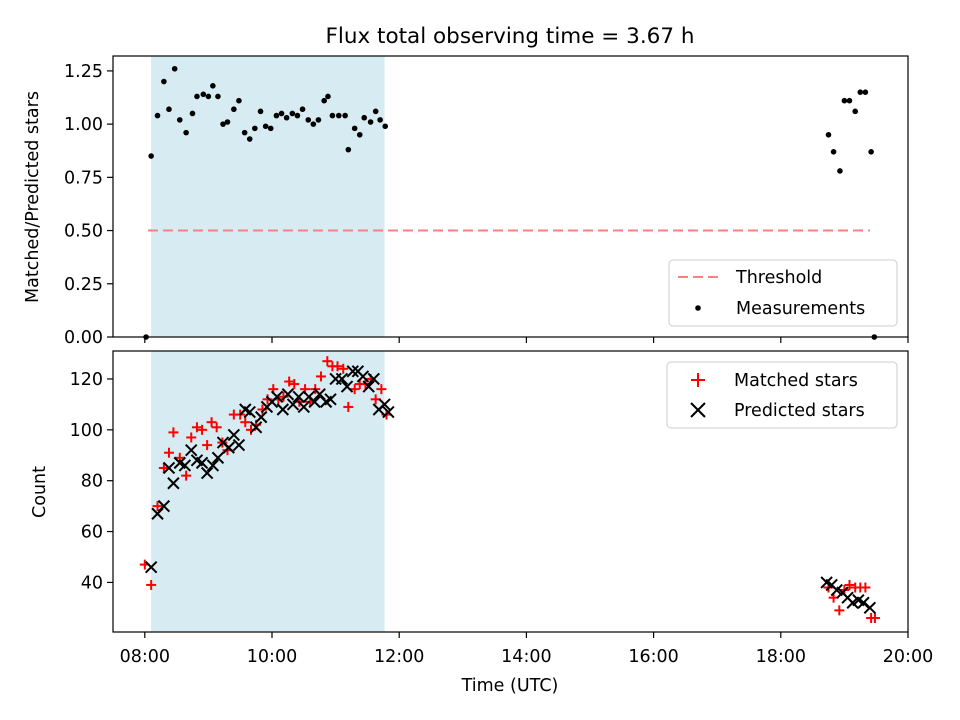 The width and height of the screenshot is (960, 720). What do you see at coordinates (526, 657) in the screenshot?
I see `xtick-label: 14:00` at bounding box center [526, 657].